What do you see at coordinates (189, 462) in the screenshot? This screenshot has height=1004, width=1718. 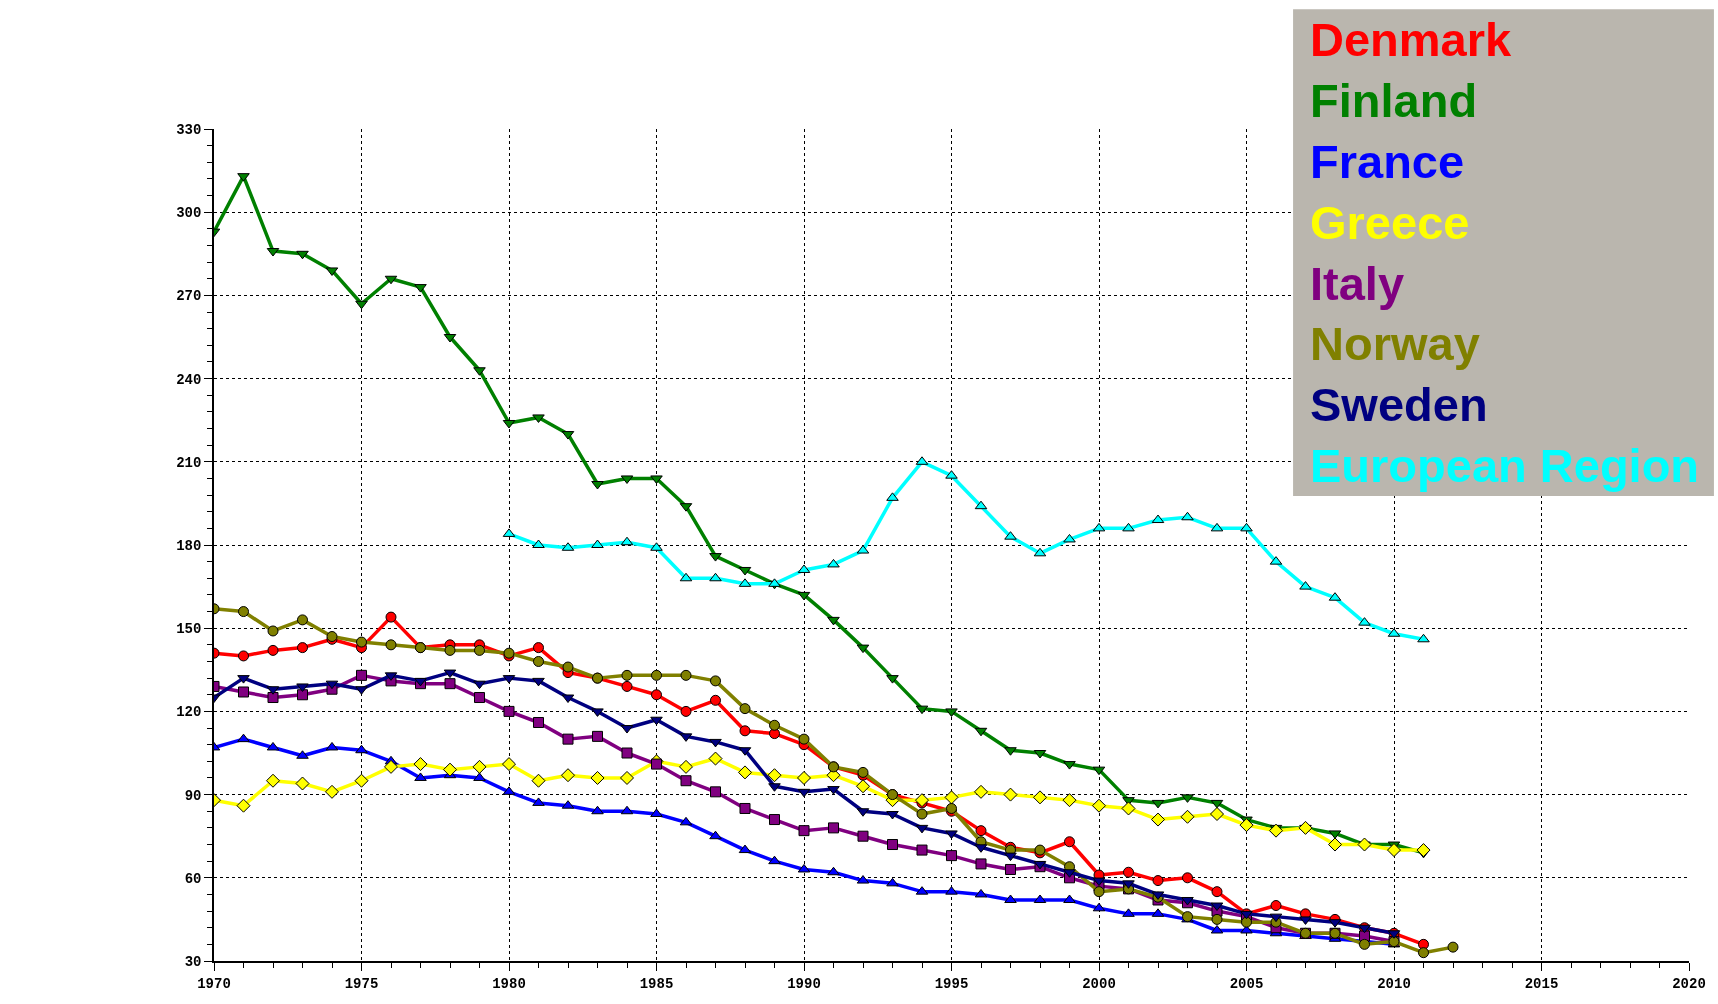 I see `y-tick-label: 210` at bounding box center [189, 462].